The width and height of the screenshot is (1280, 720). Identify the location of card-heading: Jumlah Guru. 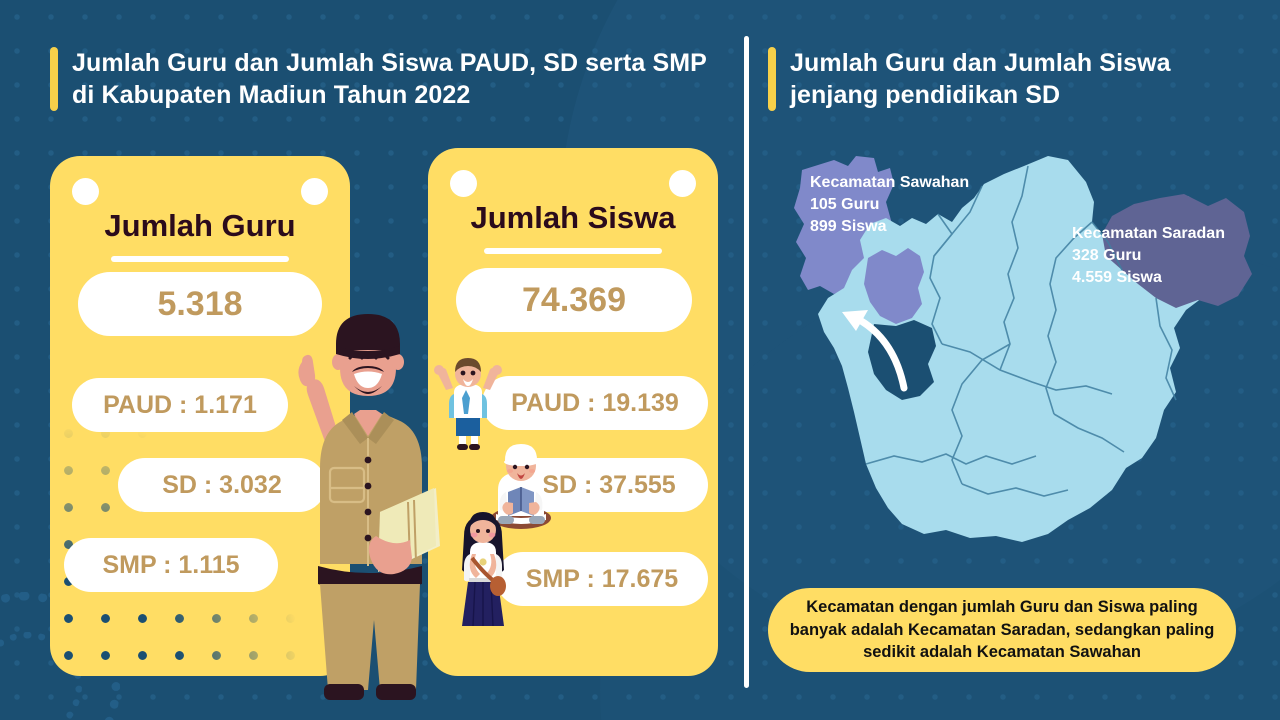
(200, 225).